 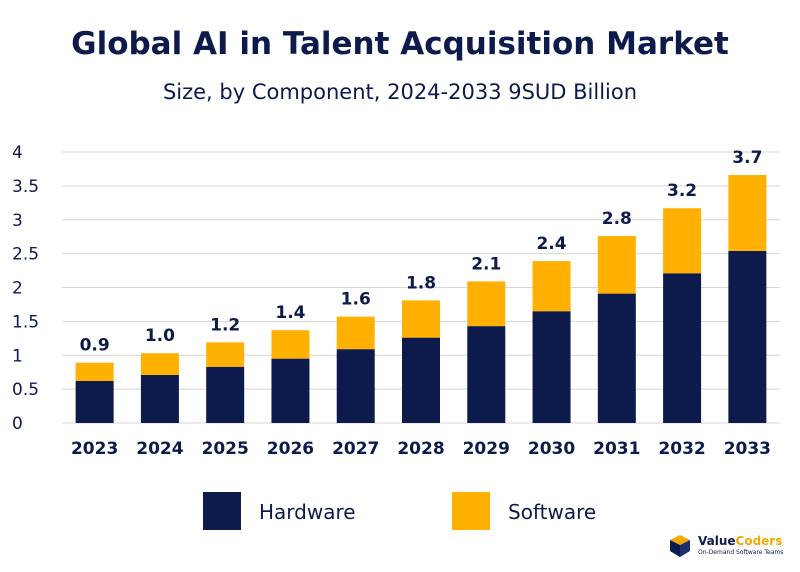 I want to click on y-tick-label: 2.5, so click(x=25, y=255).